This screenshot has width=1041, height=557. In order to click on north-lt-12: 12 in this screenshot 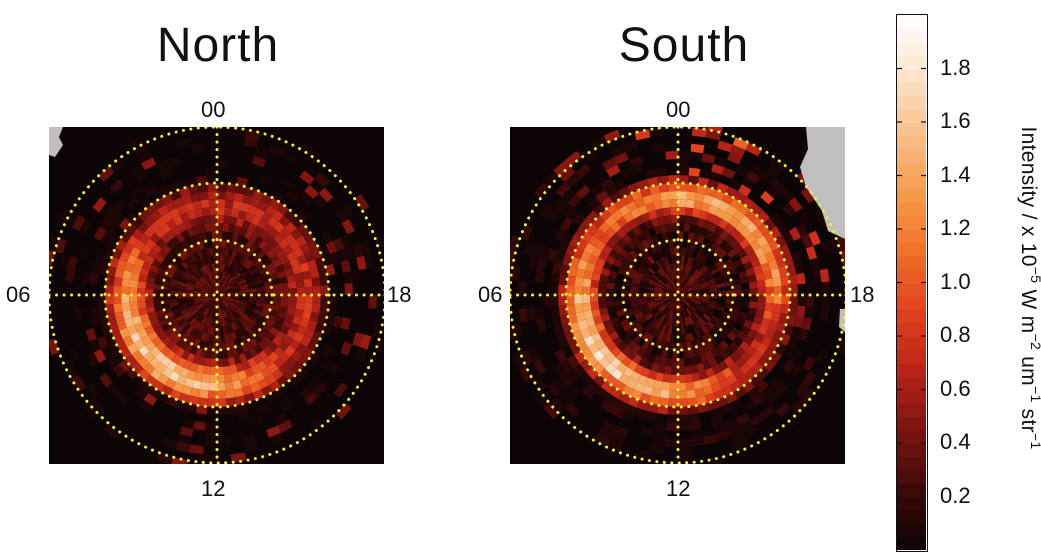, I will do `click(213, 488)`.